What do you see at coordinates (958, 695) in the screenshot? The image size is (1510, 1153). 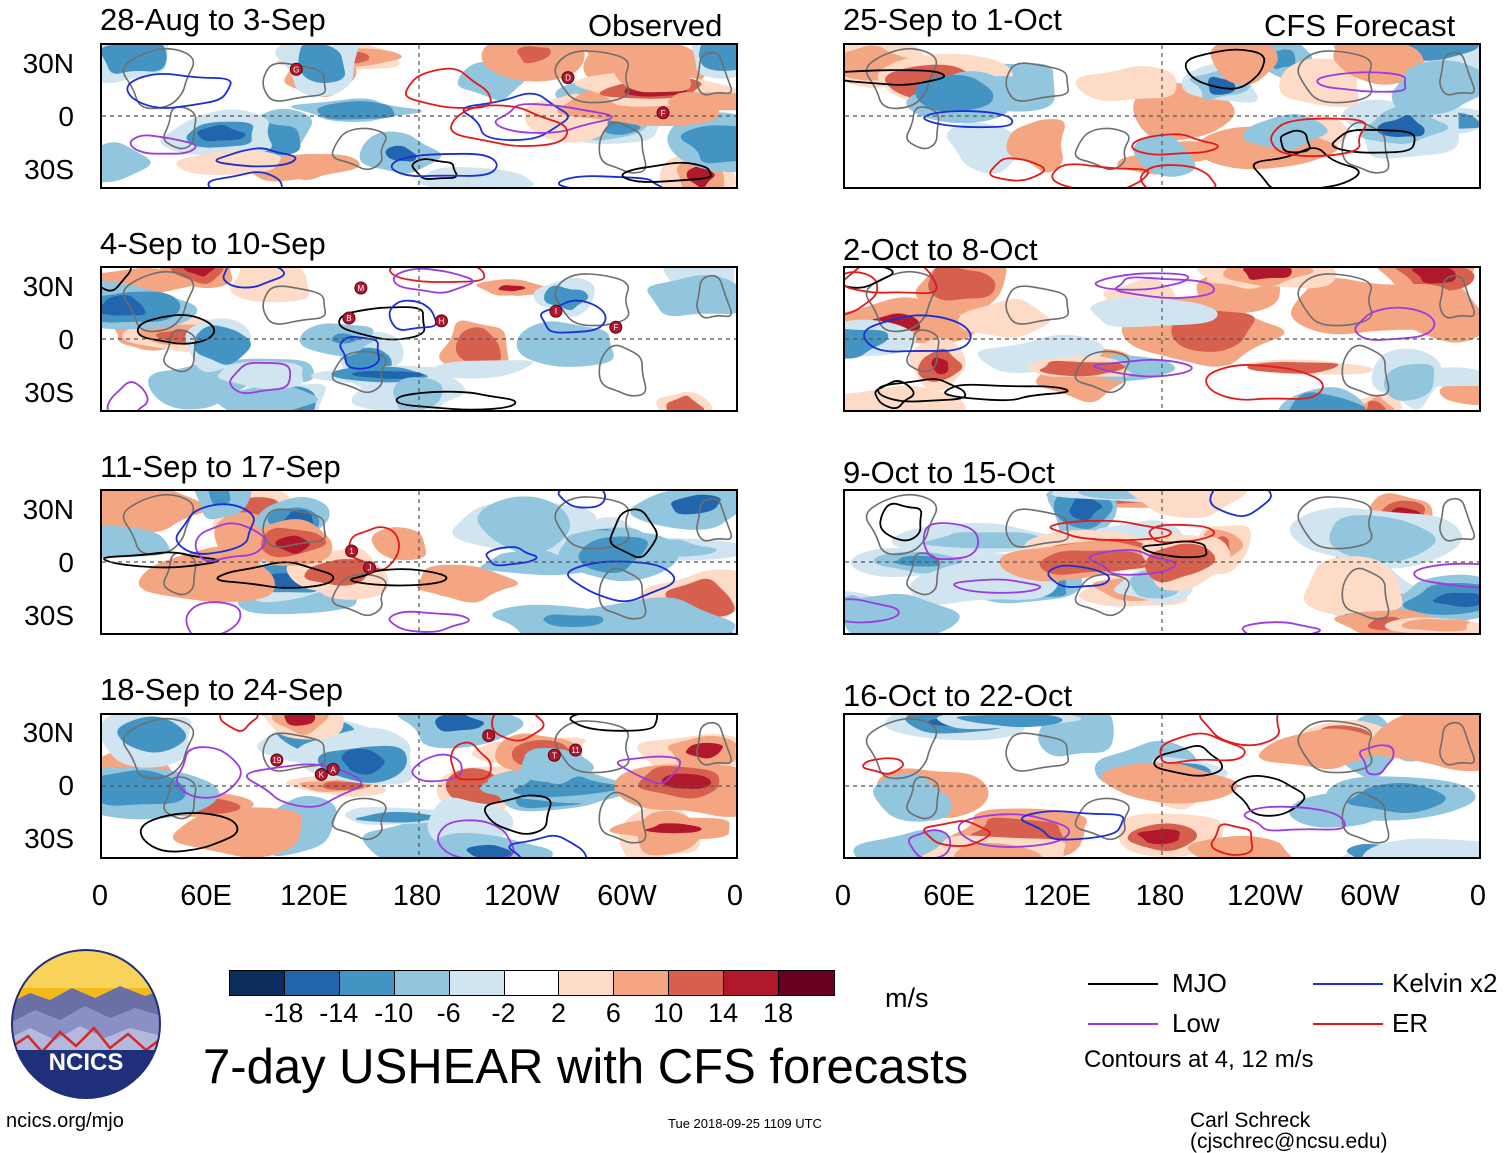 I see `panel-title: 16-Oct to 22-Oct` at bounding box center [958, 695].